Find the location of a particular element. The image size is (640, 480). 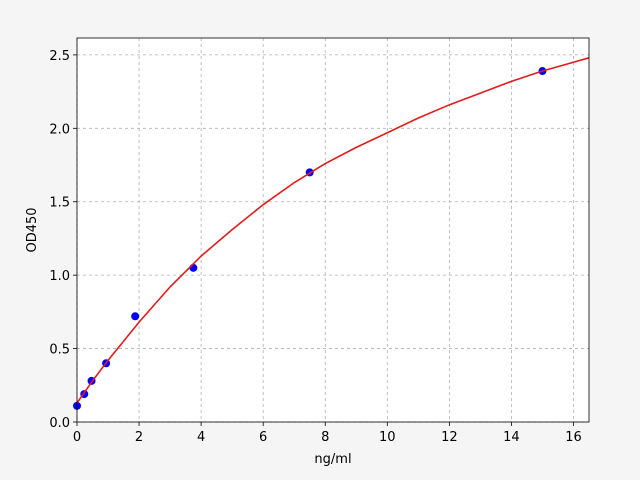

y-axis-label: OD450 is located at coordinates (32, 229).